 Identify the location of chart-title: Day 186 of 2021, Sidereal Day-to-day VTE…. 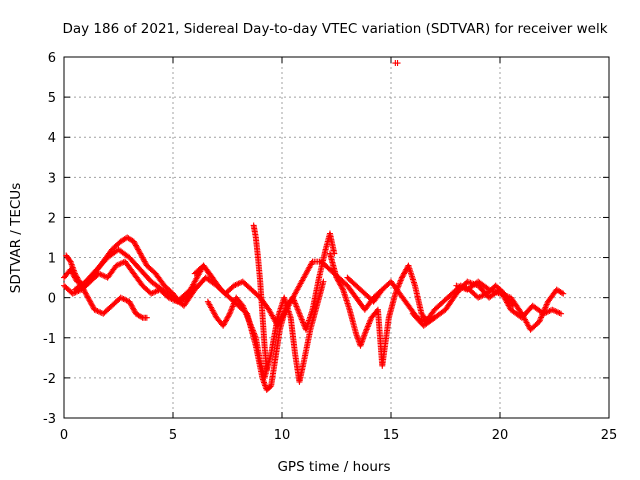
(334, 29).